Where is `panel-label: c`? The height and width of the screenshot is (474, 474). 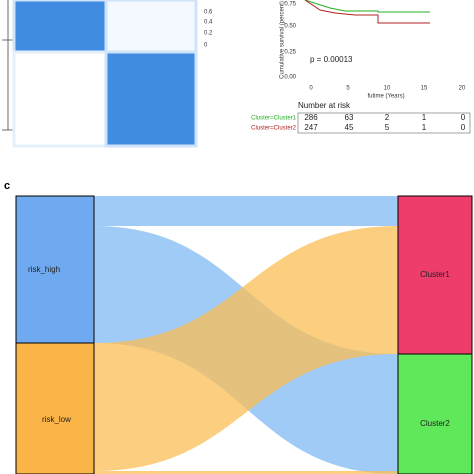 panel-label: c is located at coordinates (7, 186).